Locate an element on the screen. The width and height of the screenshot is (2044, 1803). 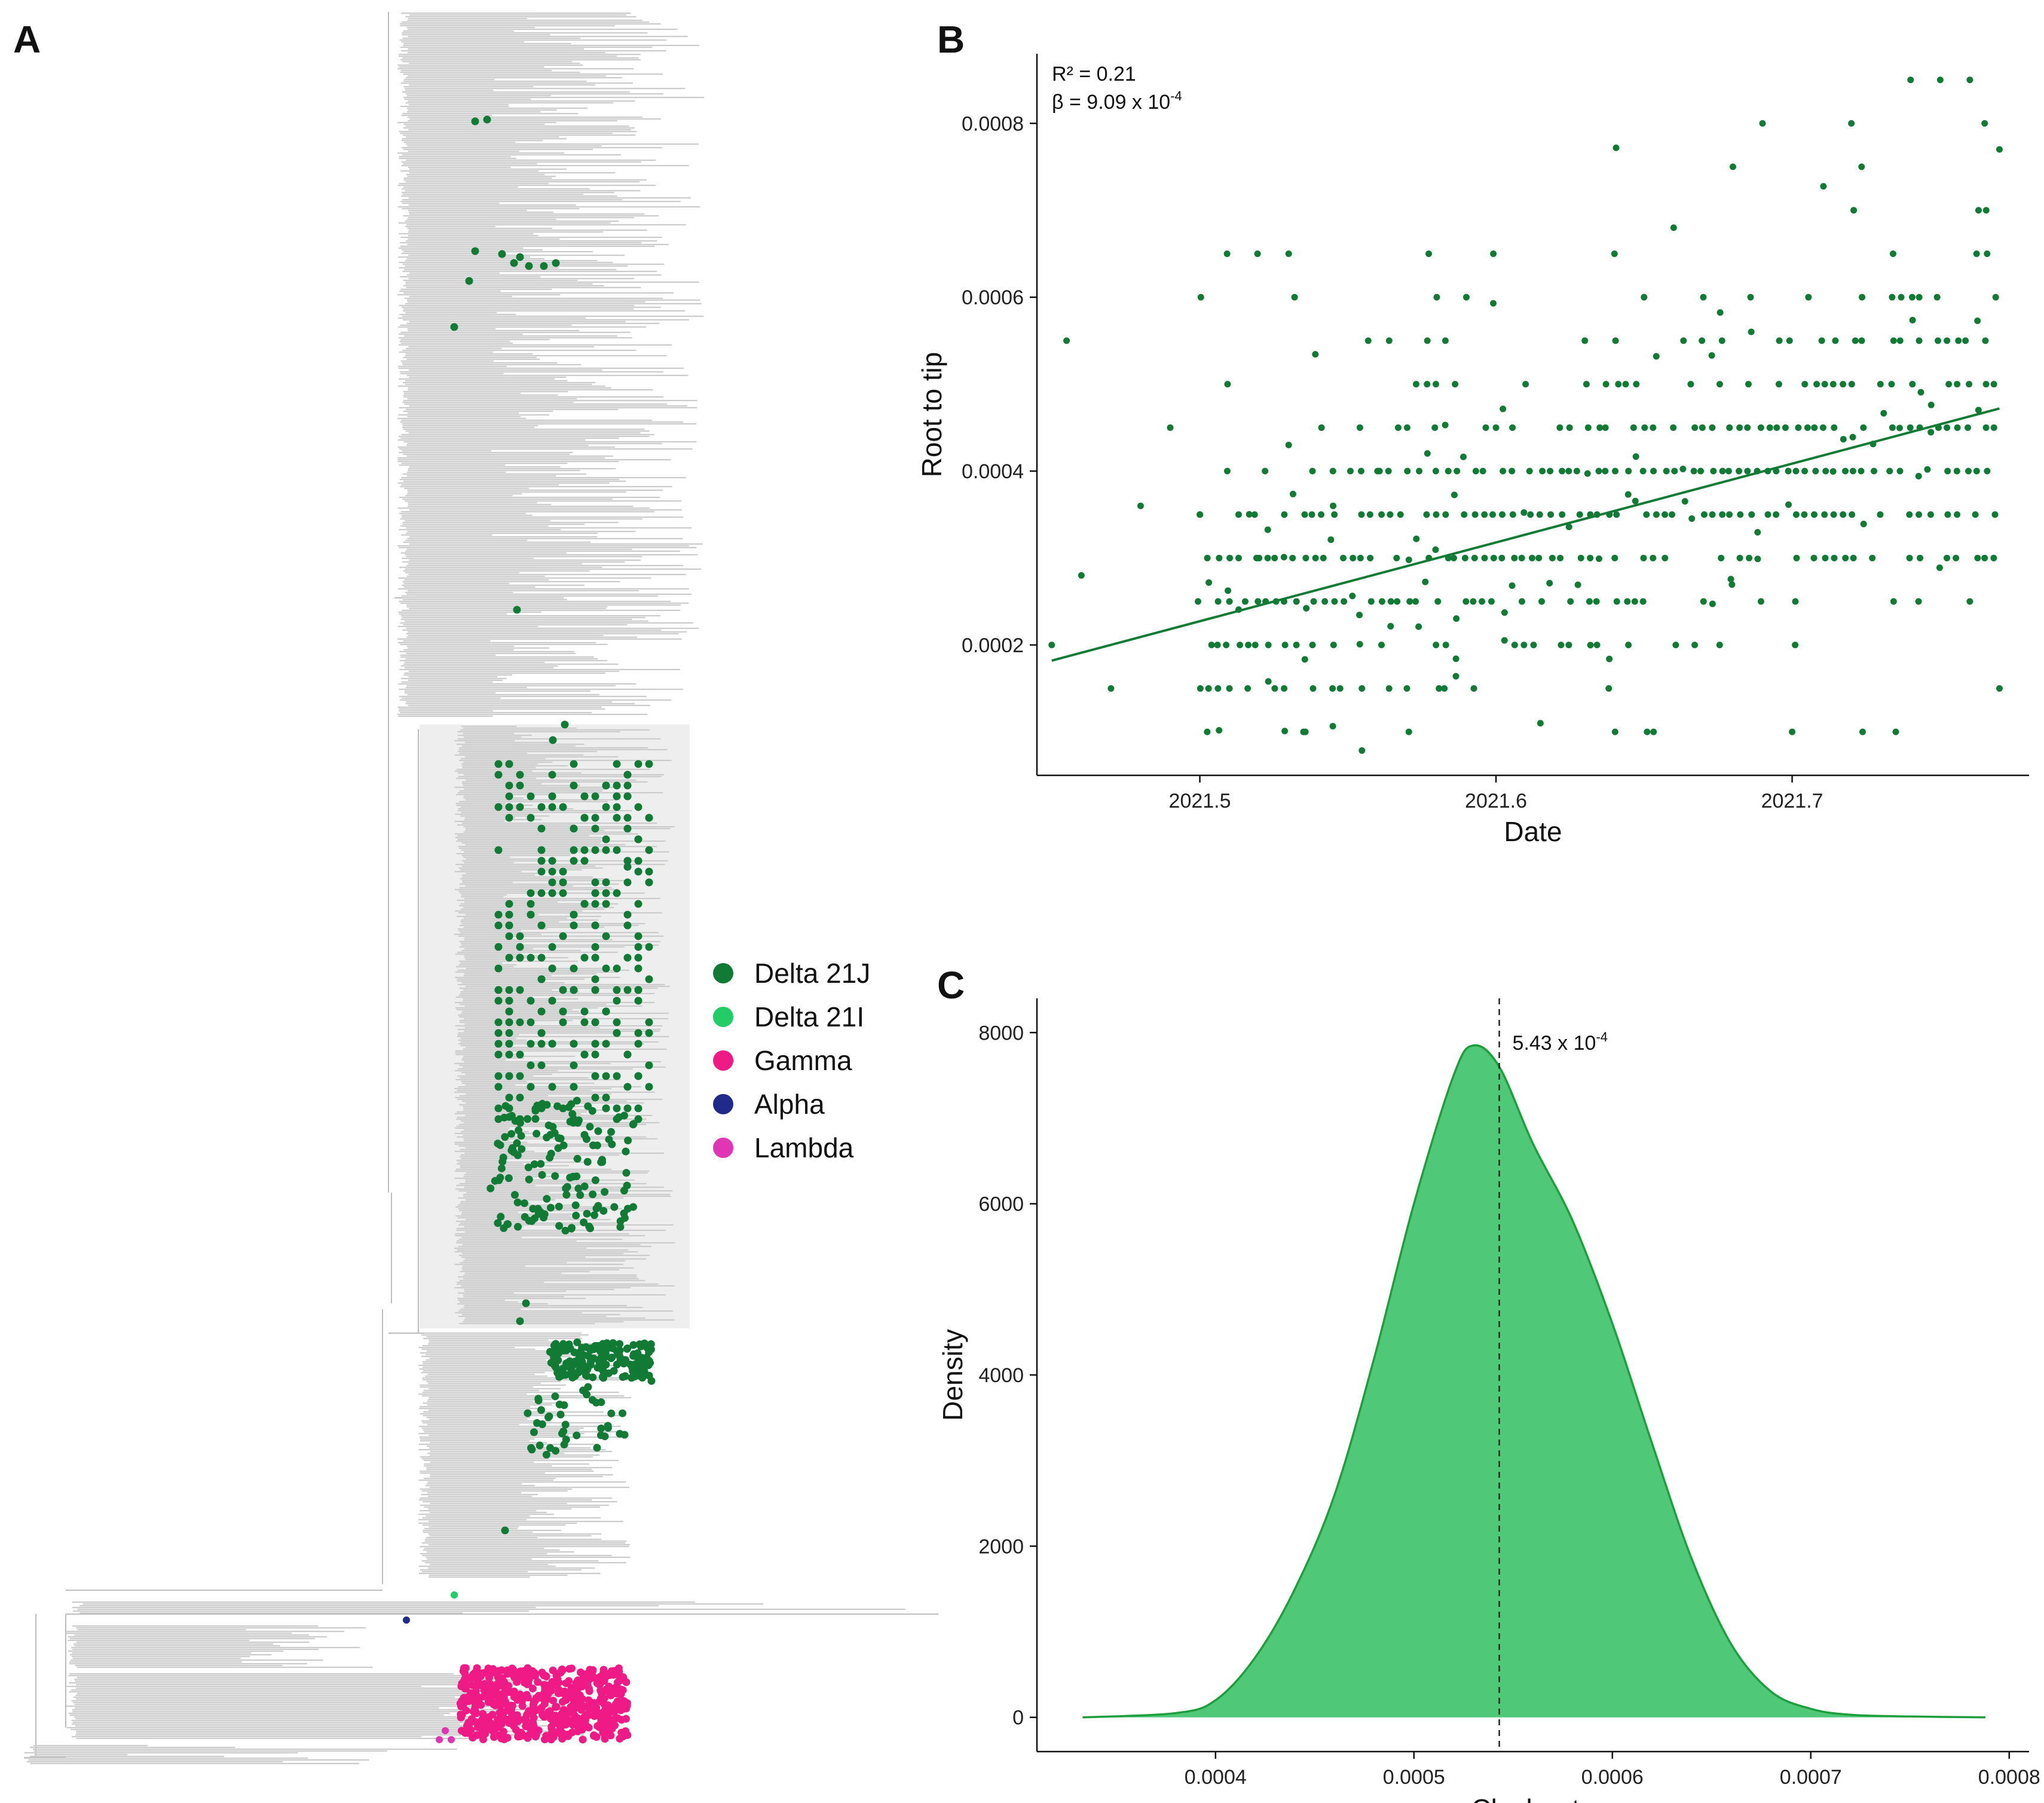
alpha-tips is located at coordinates (406, 1620).